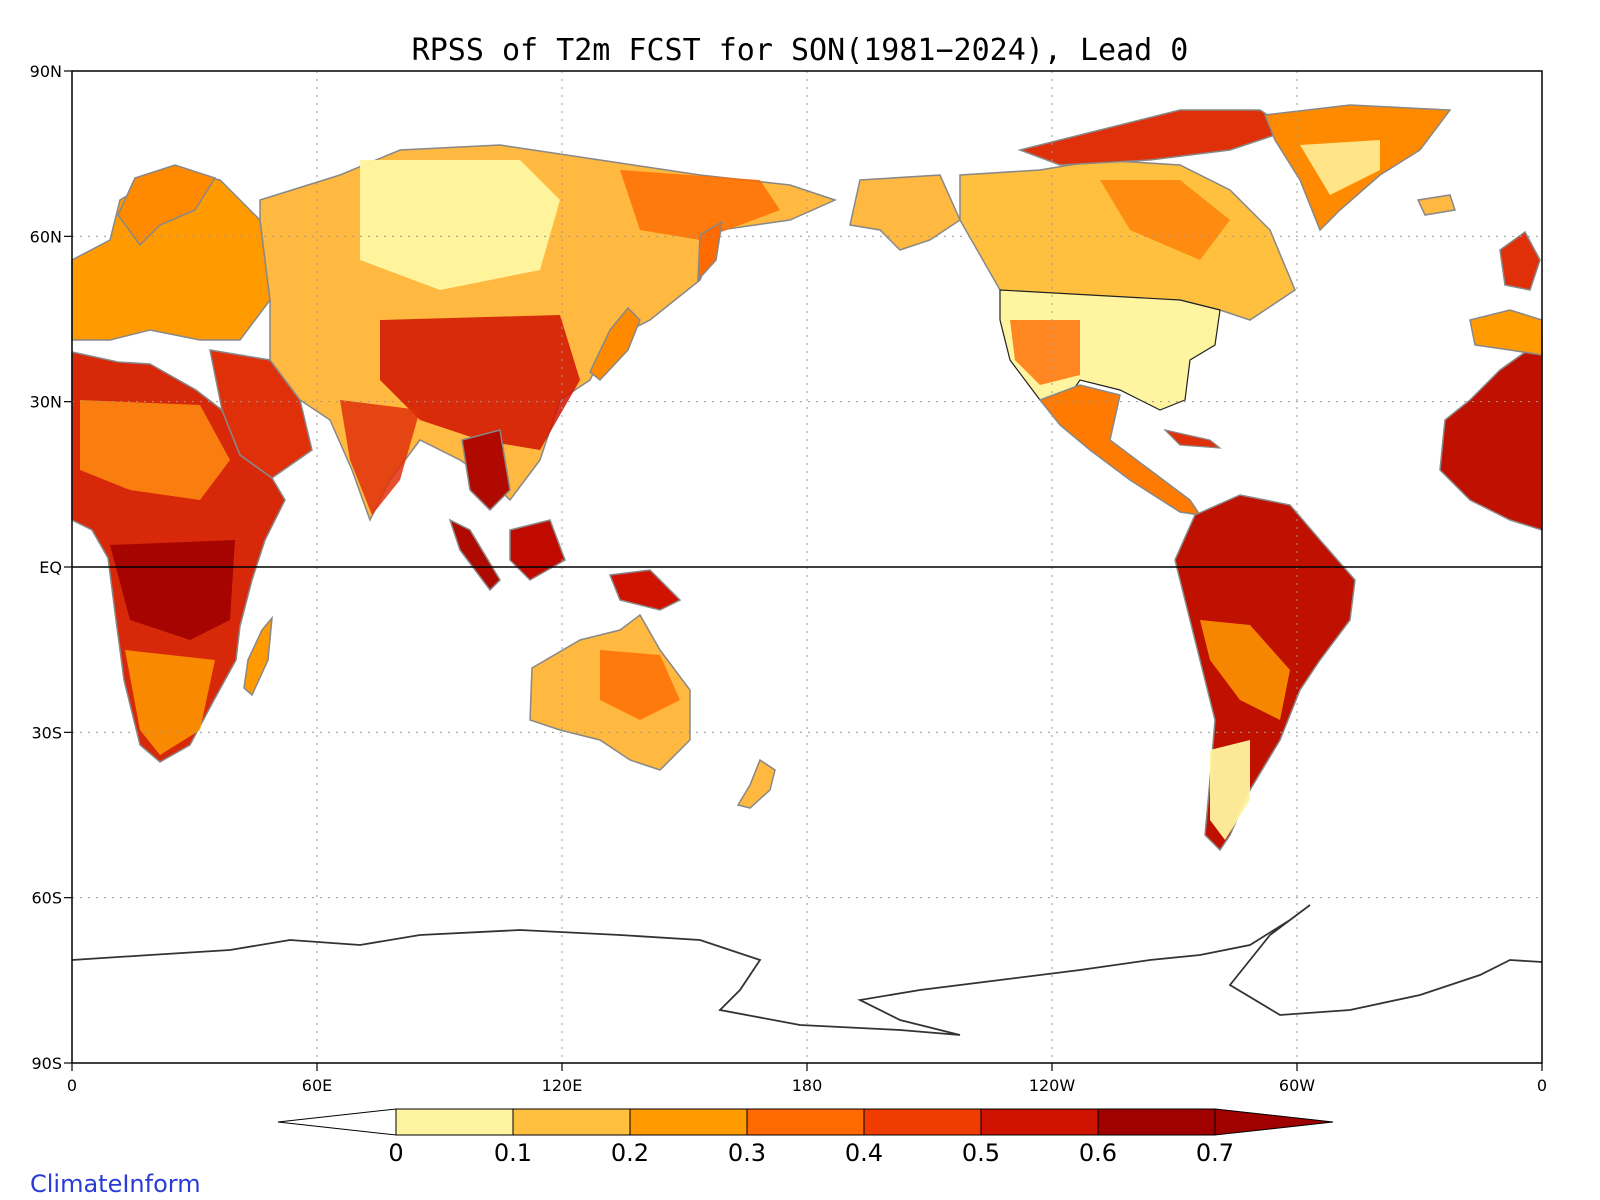  I want to click on scandinavia, so click(167, 205).